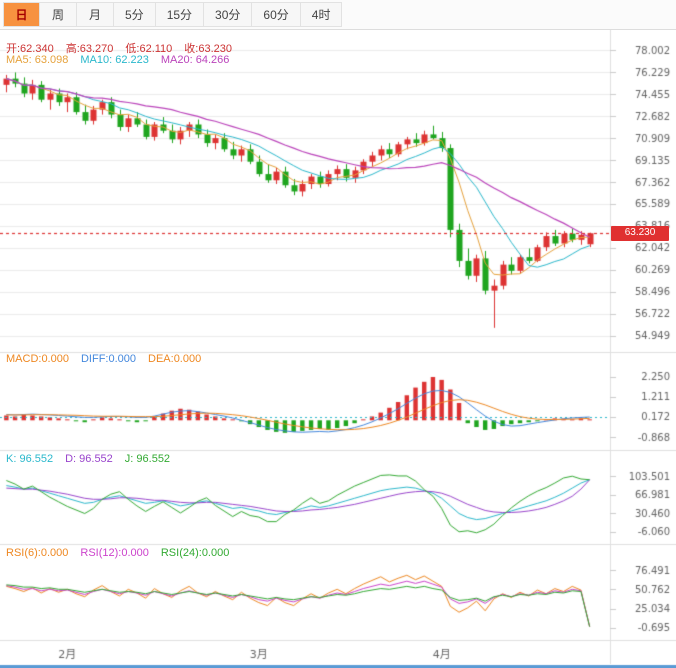 This screenshot has width=676, height=668. Describe the element at coordinates (58, 14) in the screenshot. I see `tab-week: 周` at that location.